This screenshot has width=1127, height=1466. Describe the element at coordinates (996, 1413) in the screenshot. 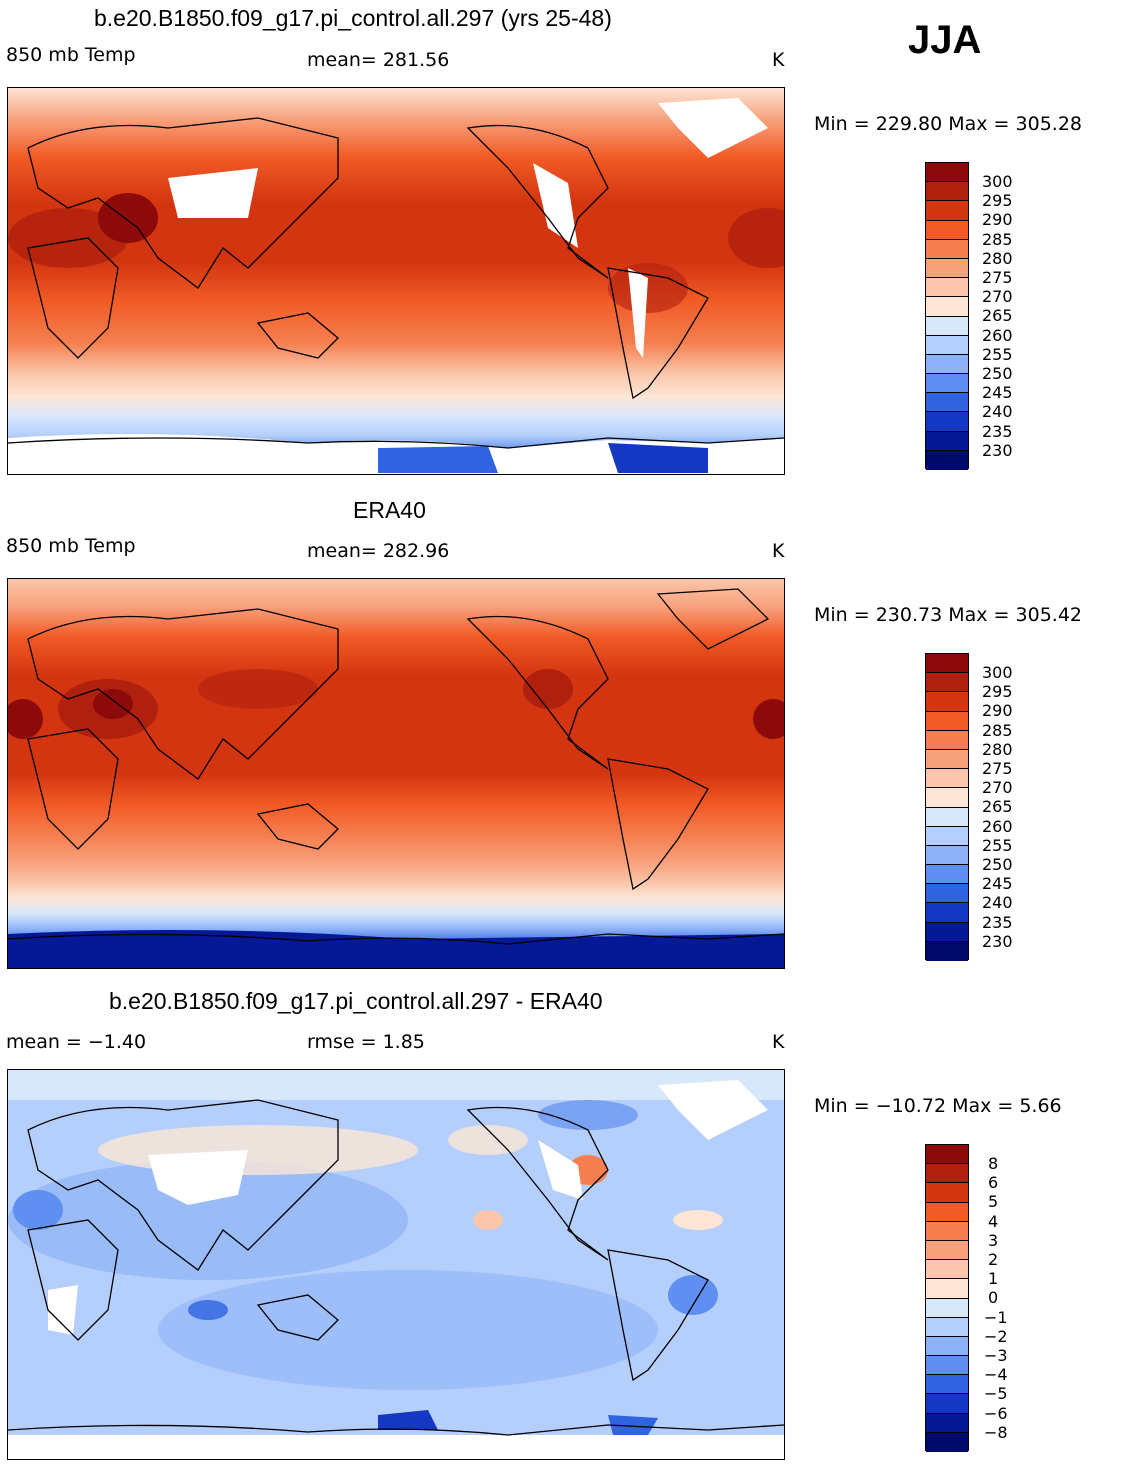

I see `cbar-label: −6` at that location.